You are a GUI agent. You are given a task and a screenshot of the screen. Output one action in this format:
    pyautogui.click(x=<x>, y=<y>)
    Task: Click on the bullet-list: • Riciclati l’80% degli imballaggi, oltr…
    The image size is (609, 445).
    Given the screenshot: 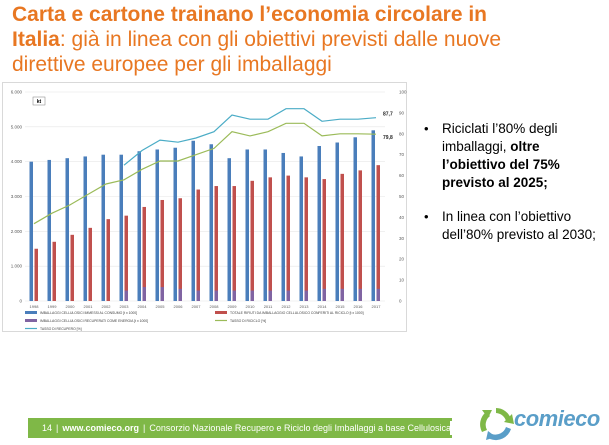 What is the action you would take?
    pyautogui.click(x=512, y=190)
    